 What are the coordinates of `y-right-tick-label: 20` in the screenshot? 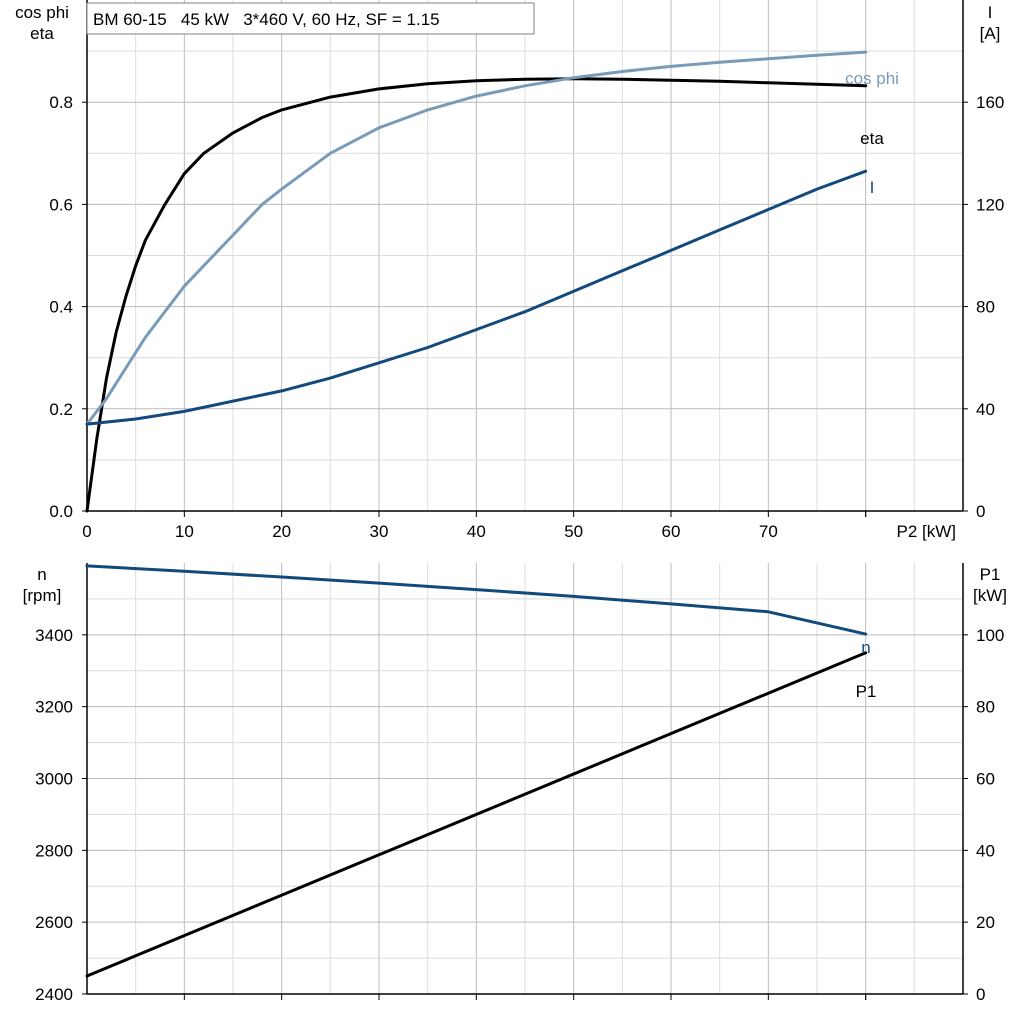 It's located at (985, 922).